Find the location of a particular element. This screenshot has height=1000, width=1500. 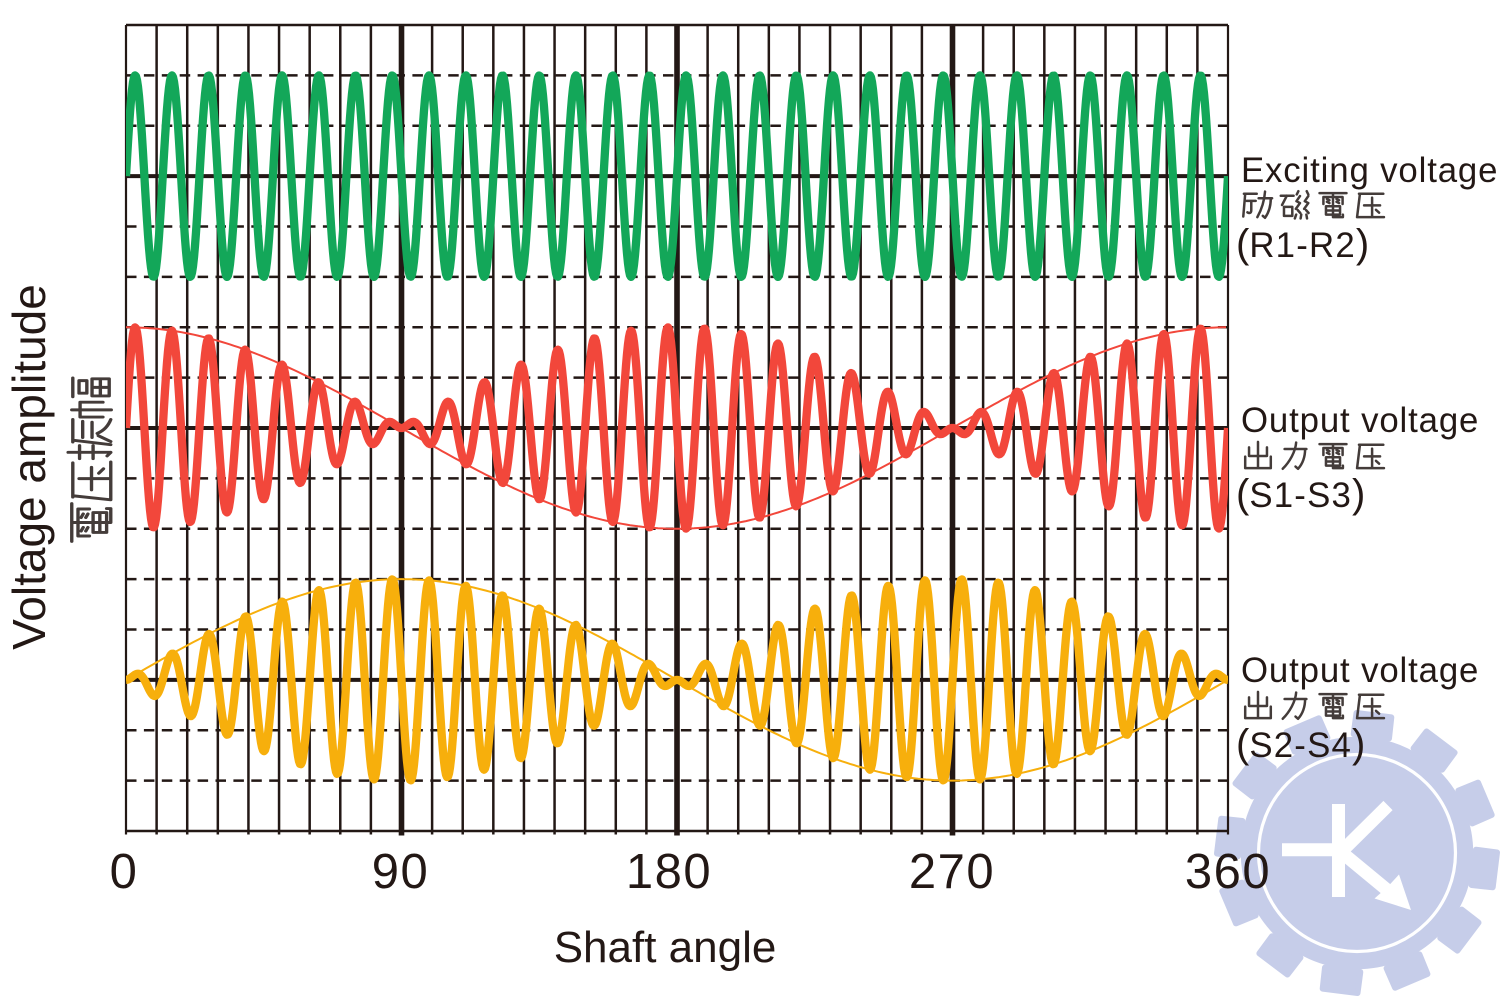

svg-text: 270 is located at coordinates (952, 872).